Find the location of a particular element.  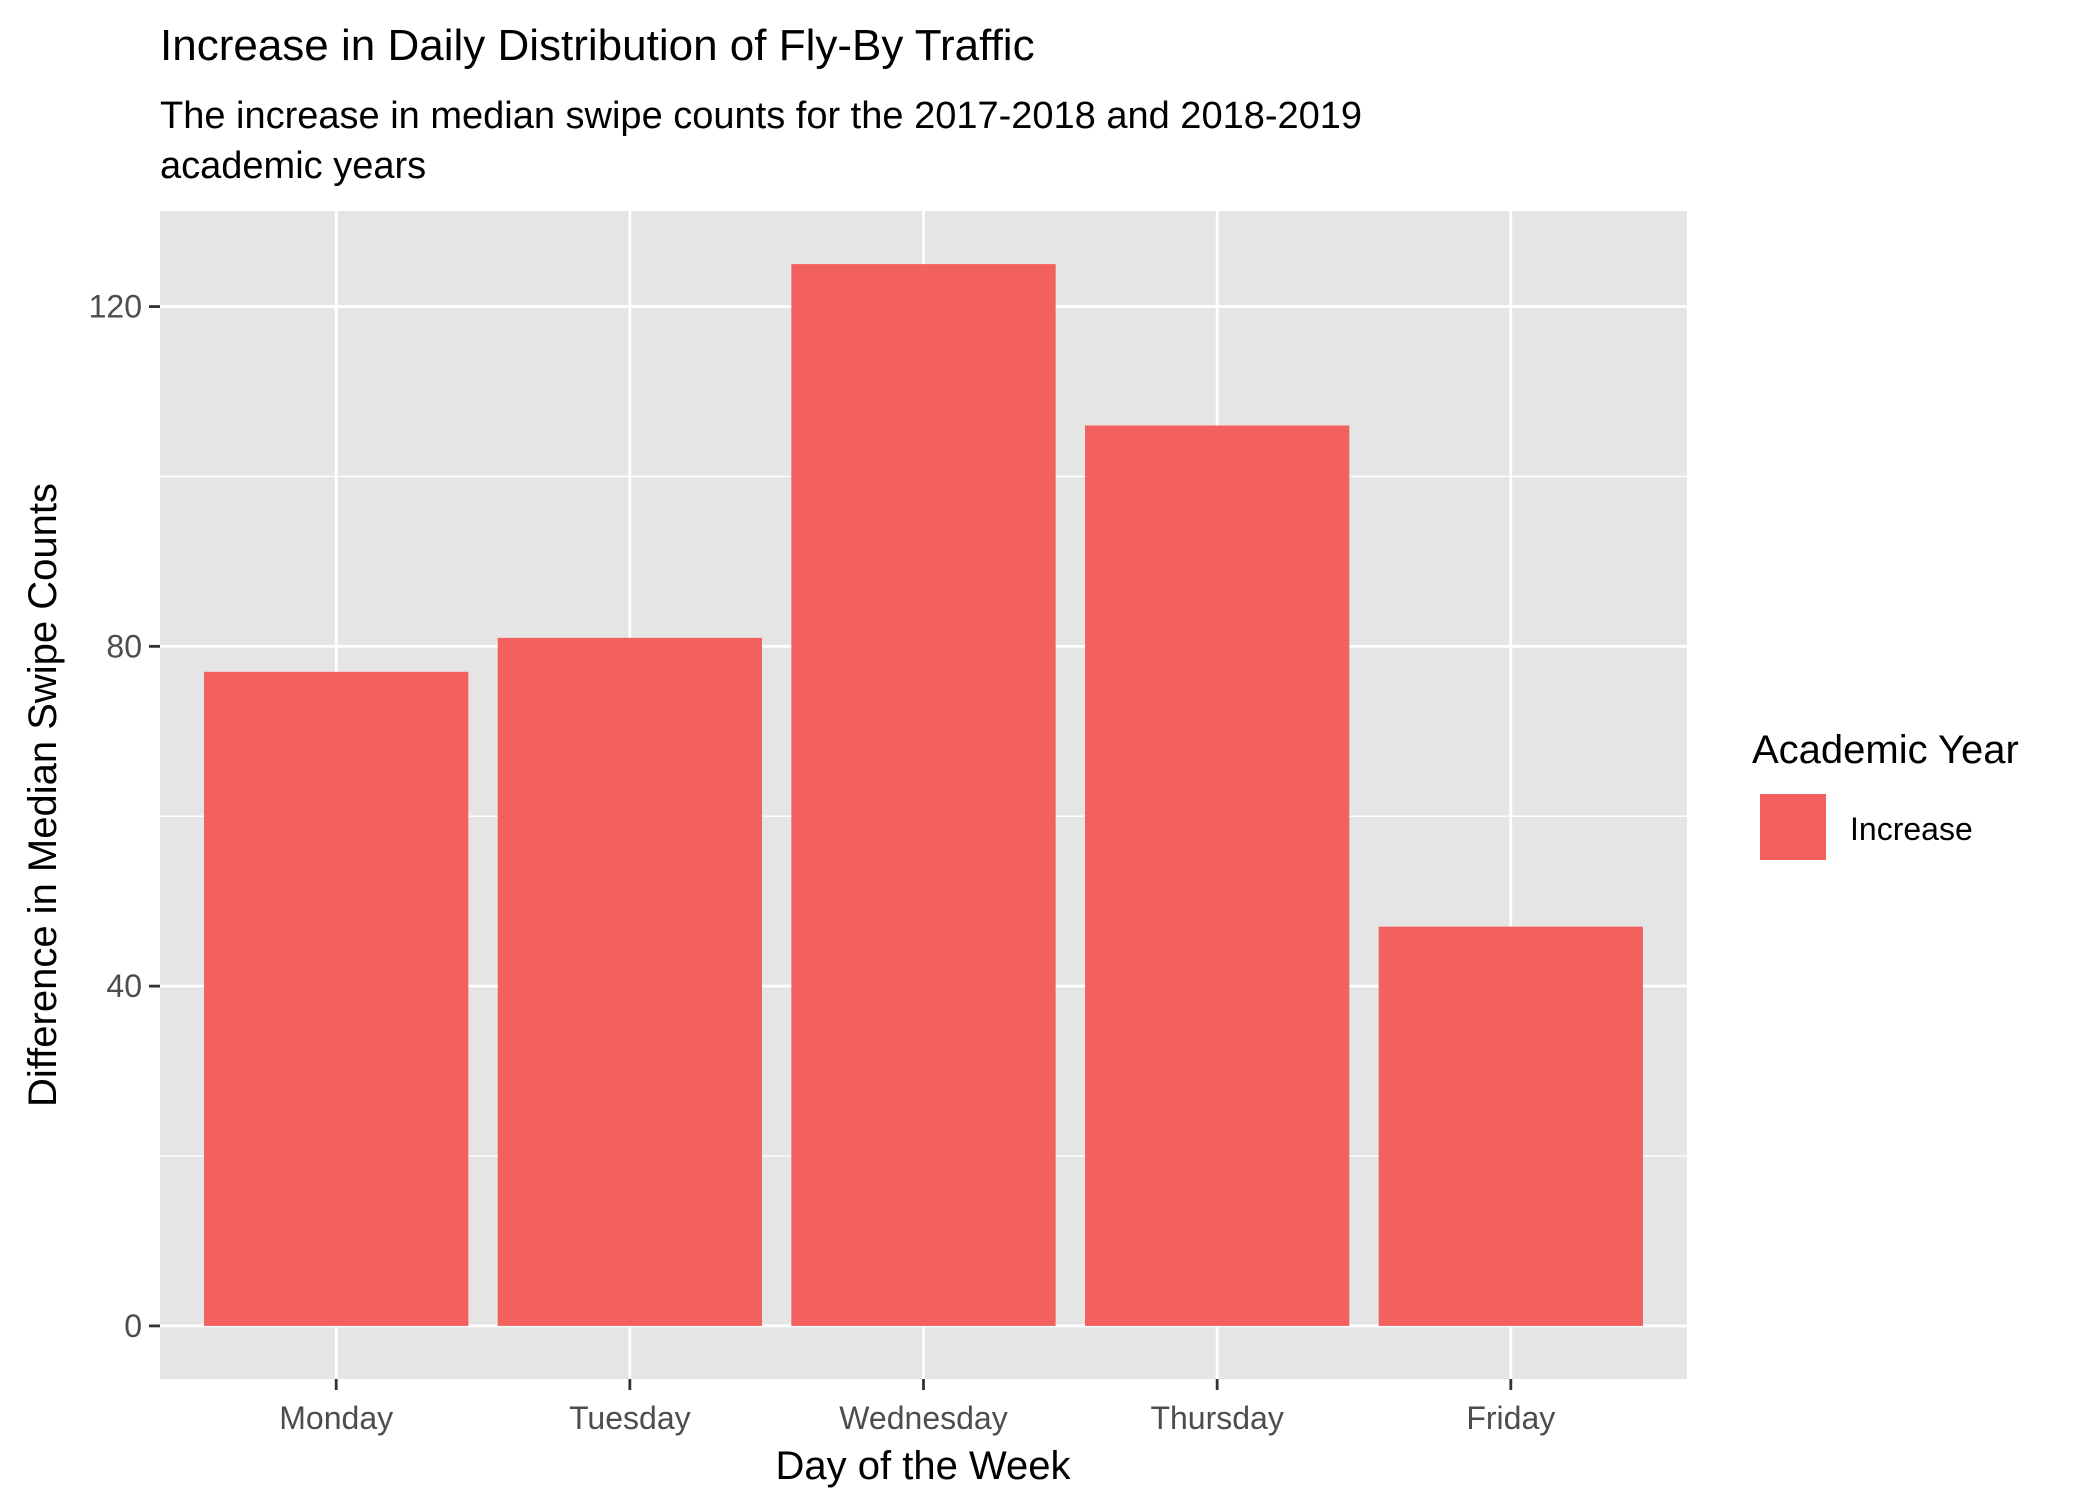

bar-friday is located at coordinates (1511, 1126).